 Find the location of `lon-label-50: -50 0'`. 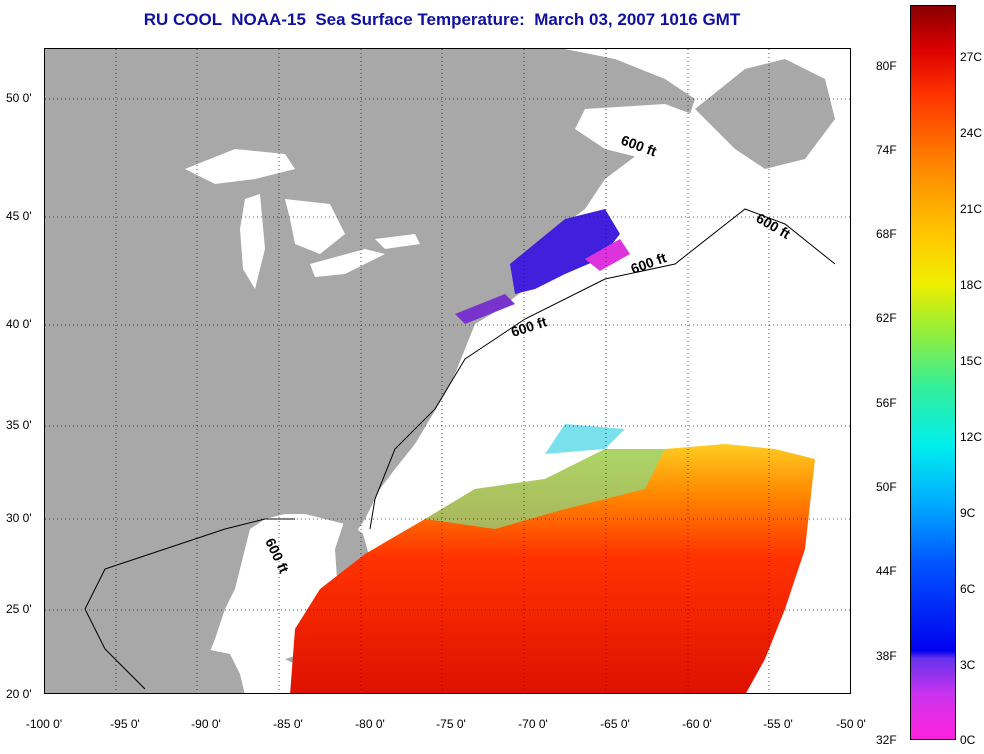

lon-label-50: -50 0' is located at coordinates (851, 724).